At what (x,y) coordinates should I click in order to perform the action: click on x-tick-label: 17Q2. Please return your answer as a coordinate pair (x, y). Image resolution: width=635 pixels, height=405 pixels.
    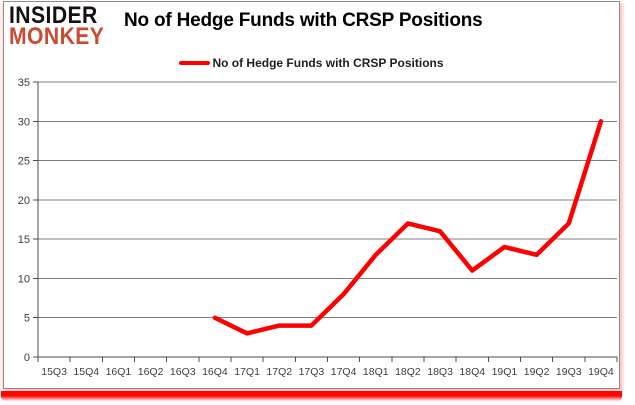
    Looking at the image, I should click on (279, 372).